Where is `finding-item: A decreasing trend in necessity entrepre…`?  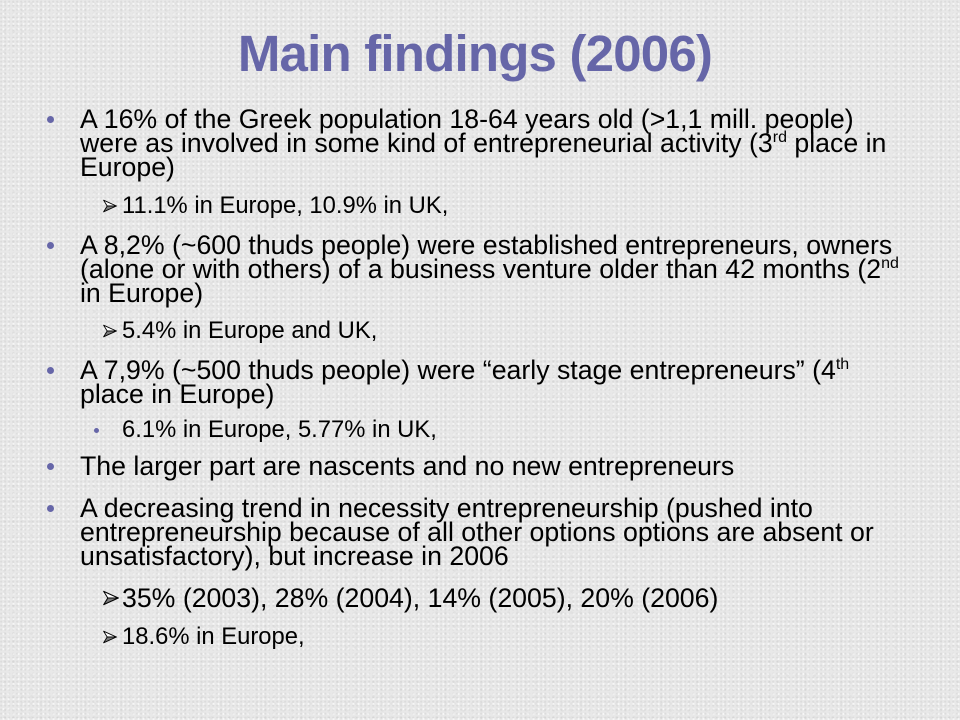
finding-item: A decreasing trend in necessity entrepre… is located at coordinates (453, 532).